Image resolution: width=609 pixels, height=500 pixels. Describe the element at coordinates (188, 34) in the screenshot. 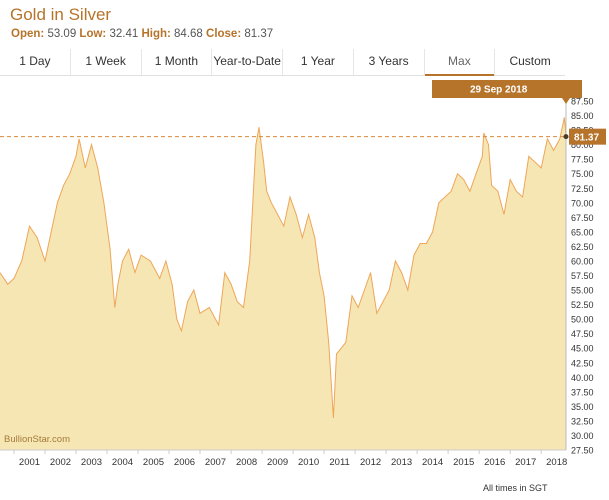

I see `high-value: 84.68` at that location.